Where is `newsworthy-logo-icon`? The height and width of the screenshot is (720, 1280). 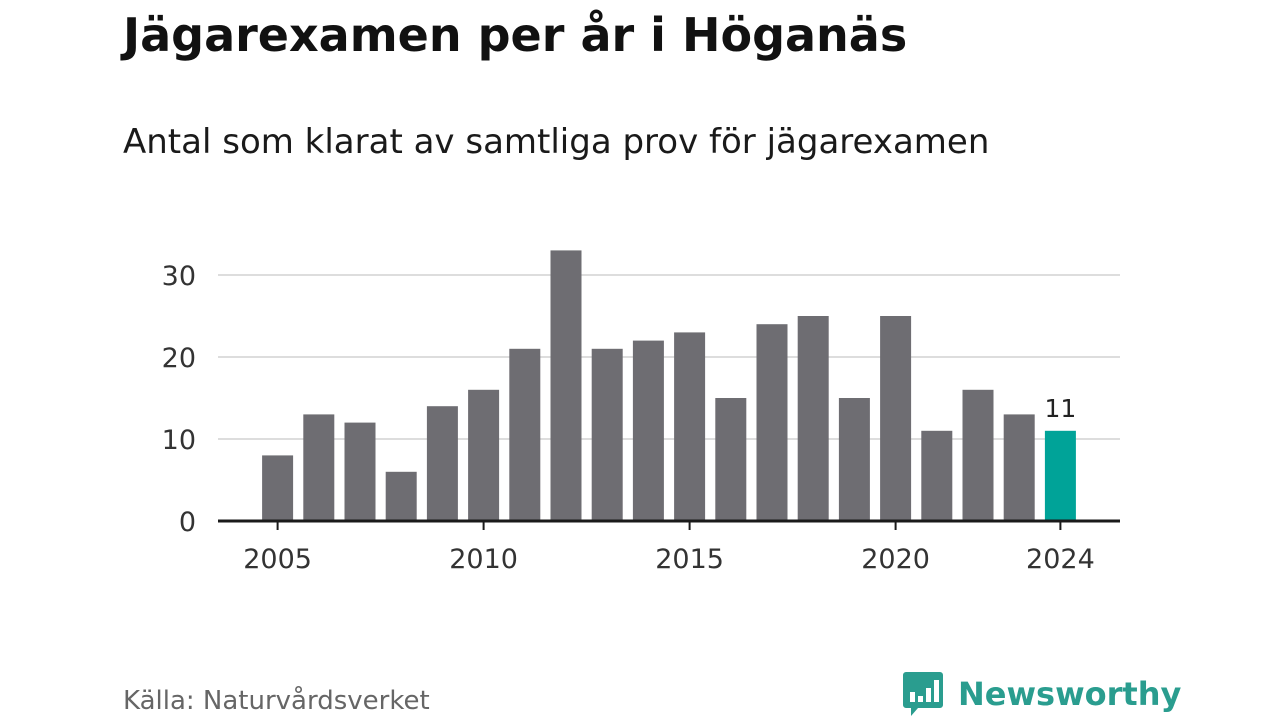
newsworthy-logo-icon is located at coordinates (923, 694).